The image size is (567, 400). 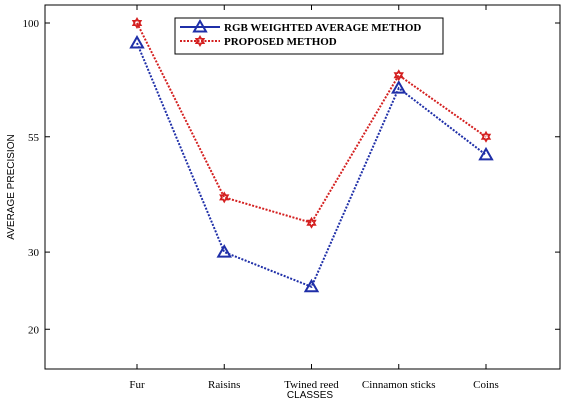 I want to click on y-tick-label: 100, so click(x=31, y=24).